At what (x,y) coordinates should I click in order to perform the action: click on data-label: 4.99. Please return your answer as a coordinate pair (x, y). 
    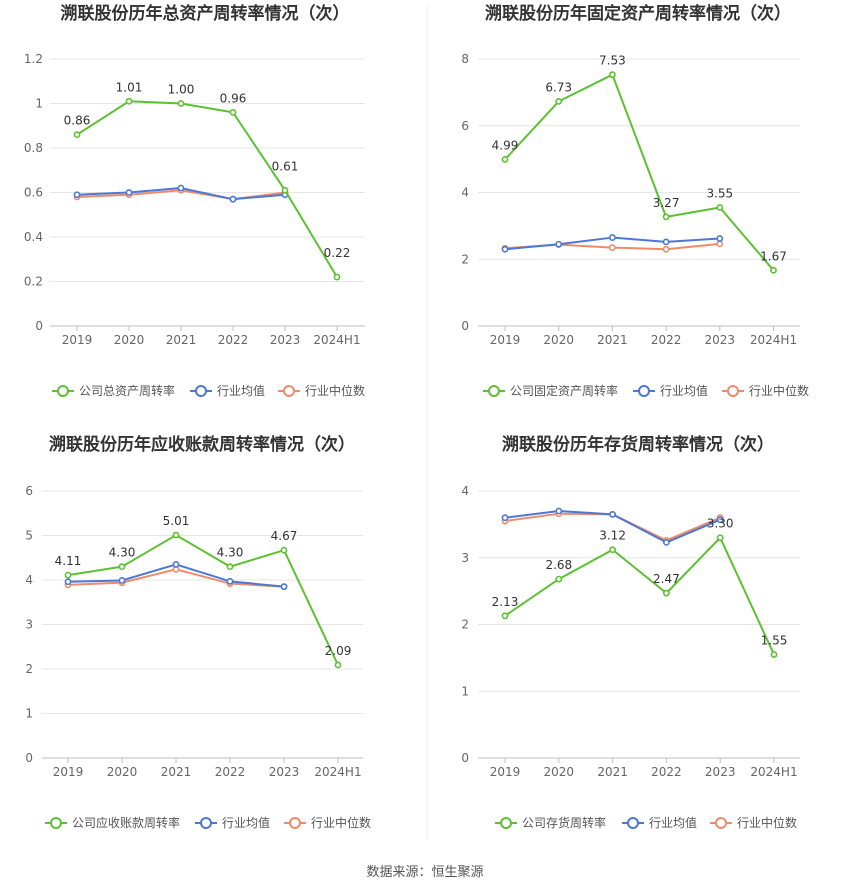
    Looking at the image, I should click on (505, 145).